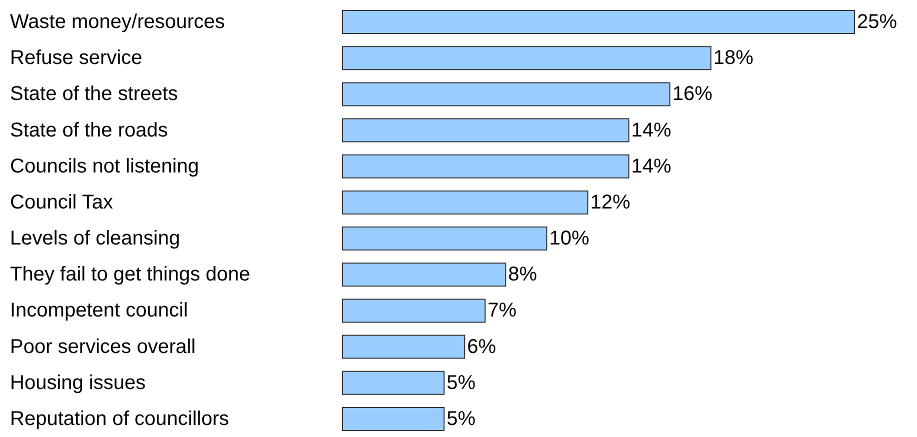 This screenshot has width=917, height=437. Describe the element at coordinates (130, 275) in the screenshot. I see `y-tick-label: They fail to get things done` at that location.